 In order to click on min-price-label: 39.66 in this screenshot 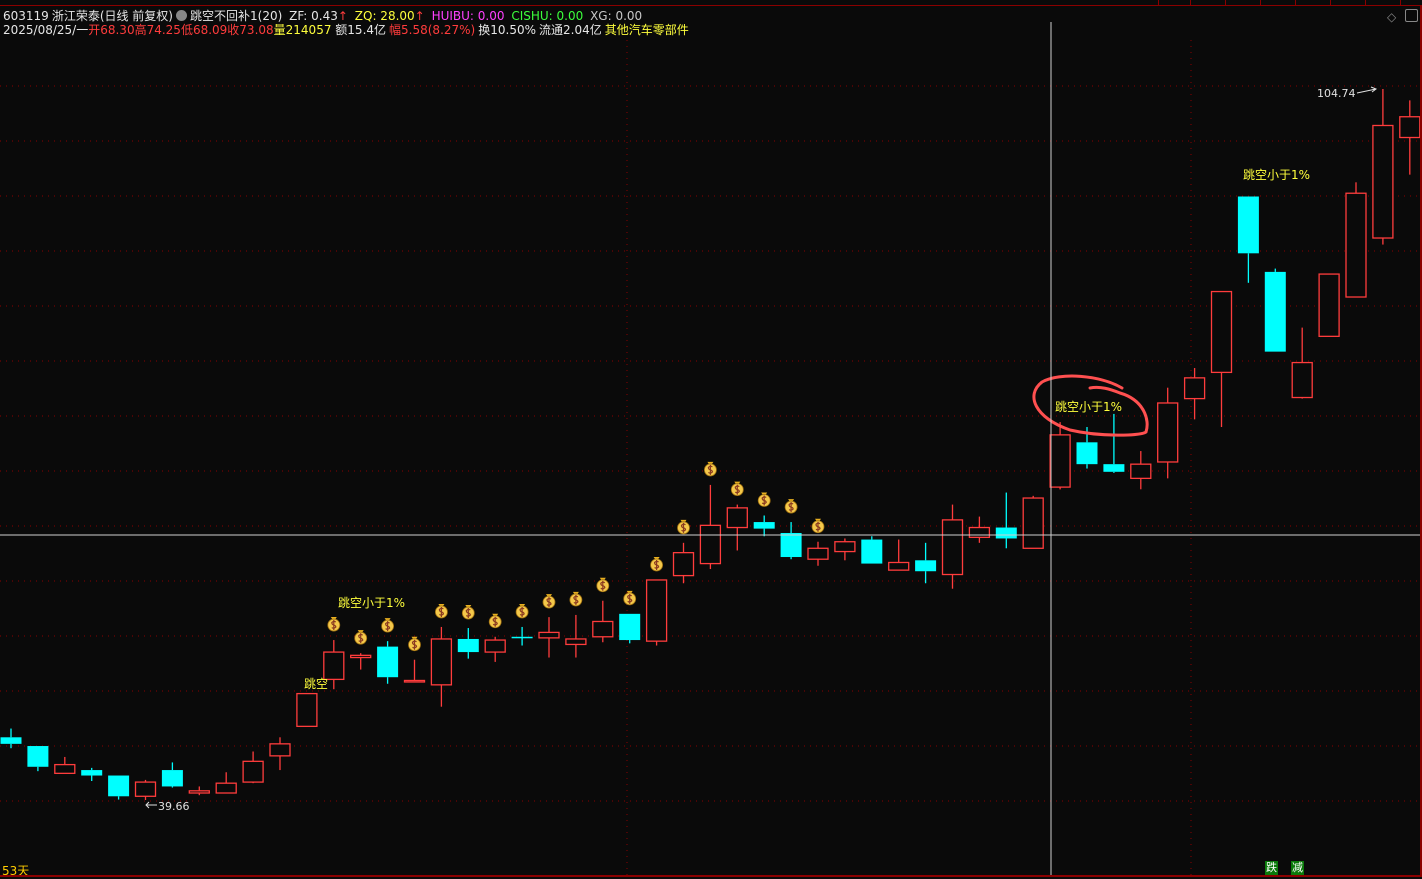, I will do `click(174, 806)`.